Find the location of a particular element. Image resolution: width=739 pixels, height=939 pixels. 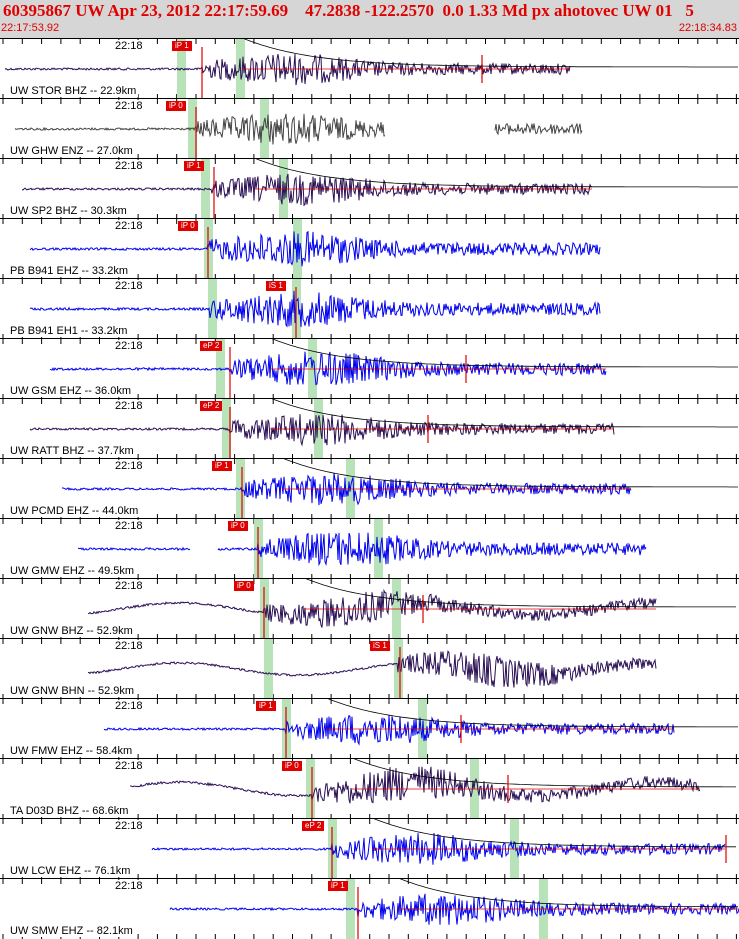

station-label: UW SMW EHZ -- 82.1km is located at coordinates (72, 931).